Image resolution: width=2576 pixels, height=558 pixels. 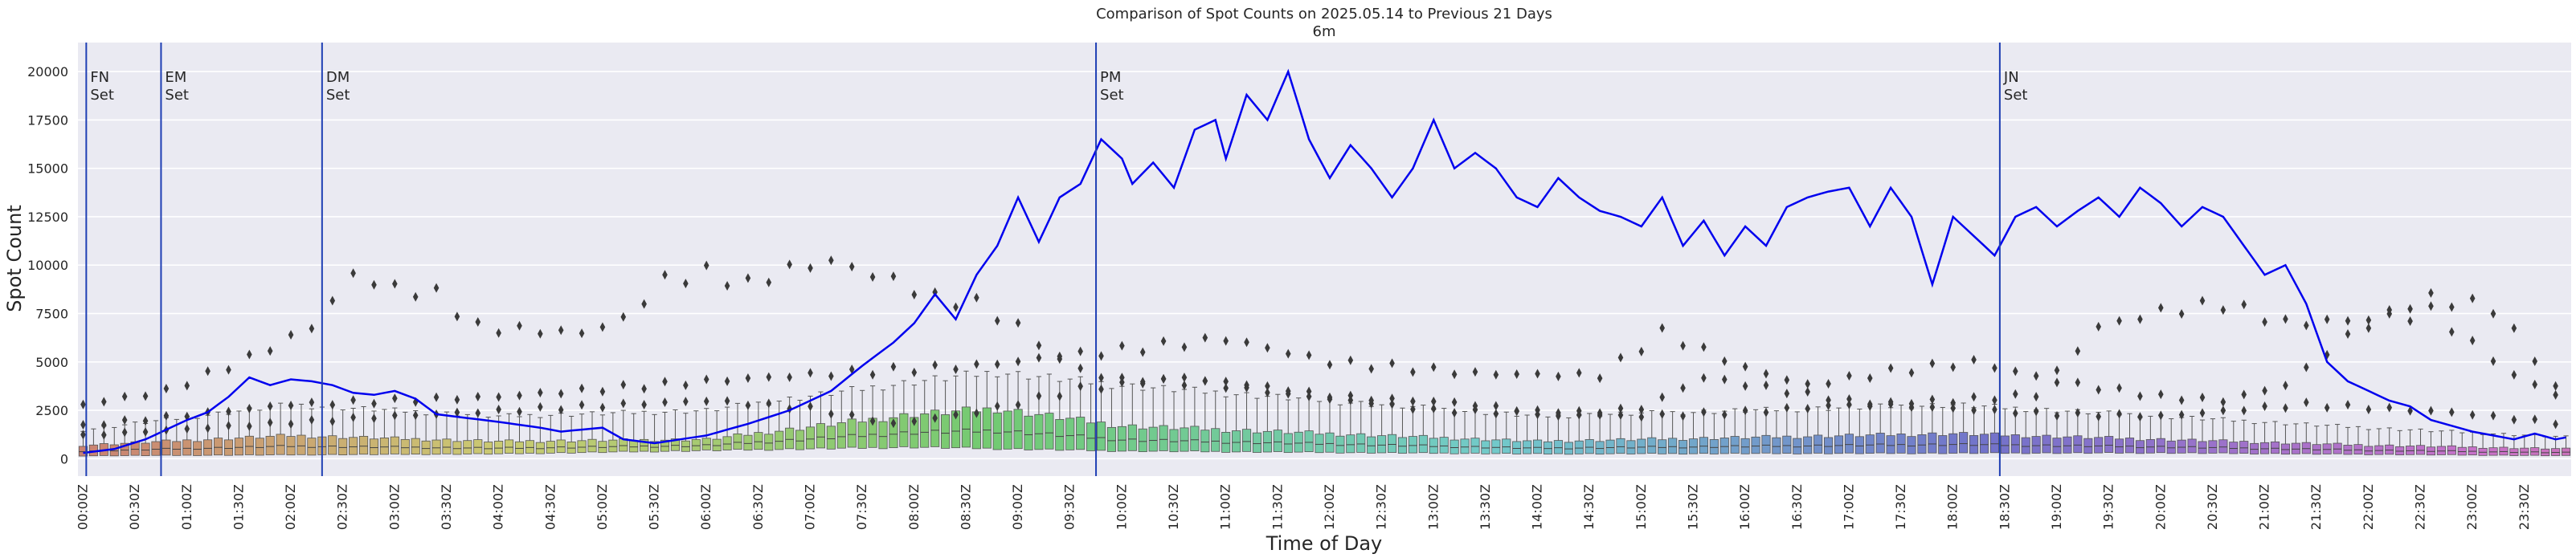 I want to click on x-tick-label: 12:30Z, so click(x=1381, y=507).